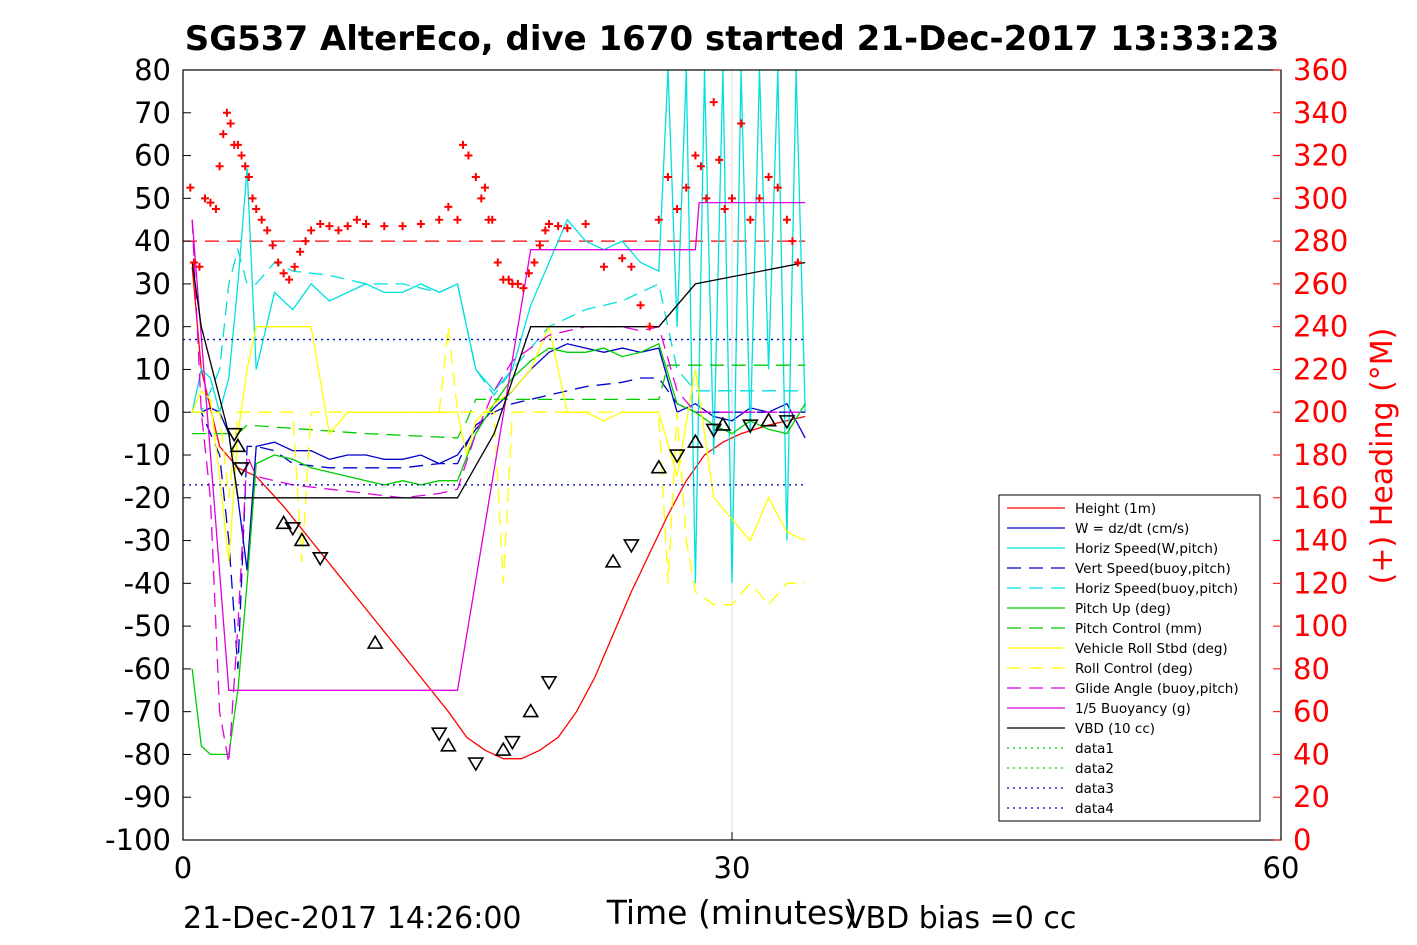 The height and width of the screenshot is (945, 1417). I want to click on y-tick-label-left: 70, so click(152, 113).